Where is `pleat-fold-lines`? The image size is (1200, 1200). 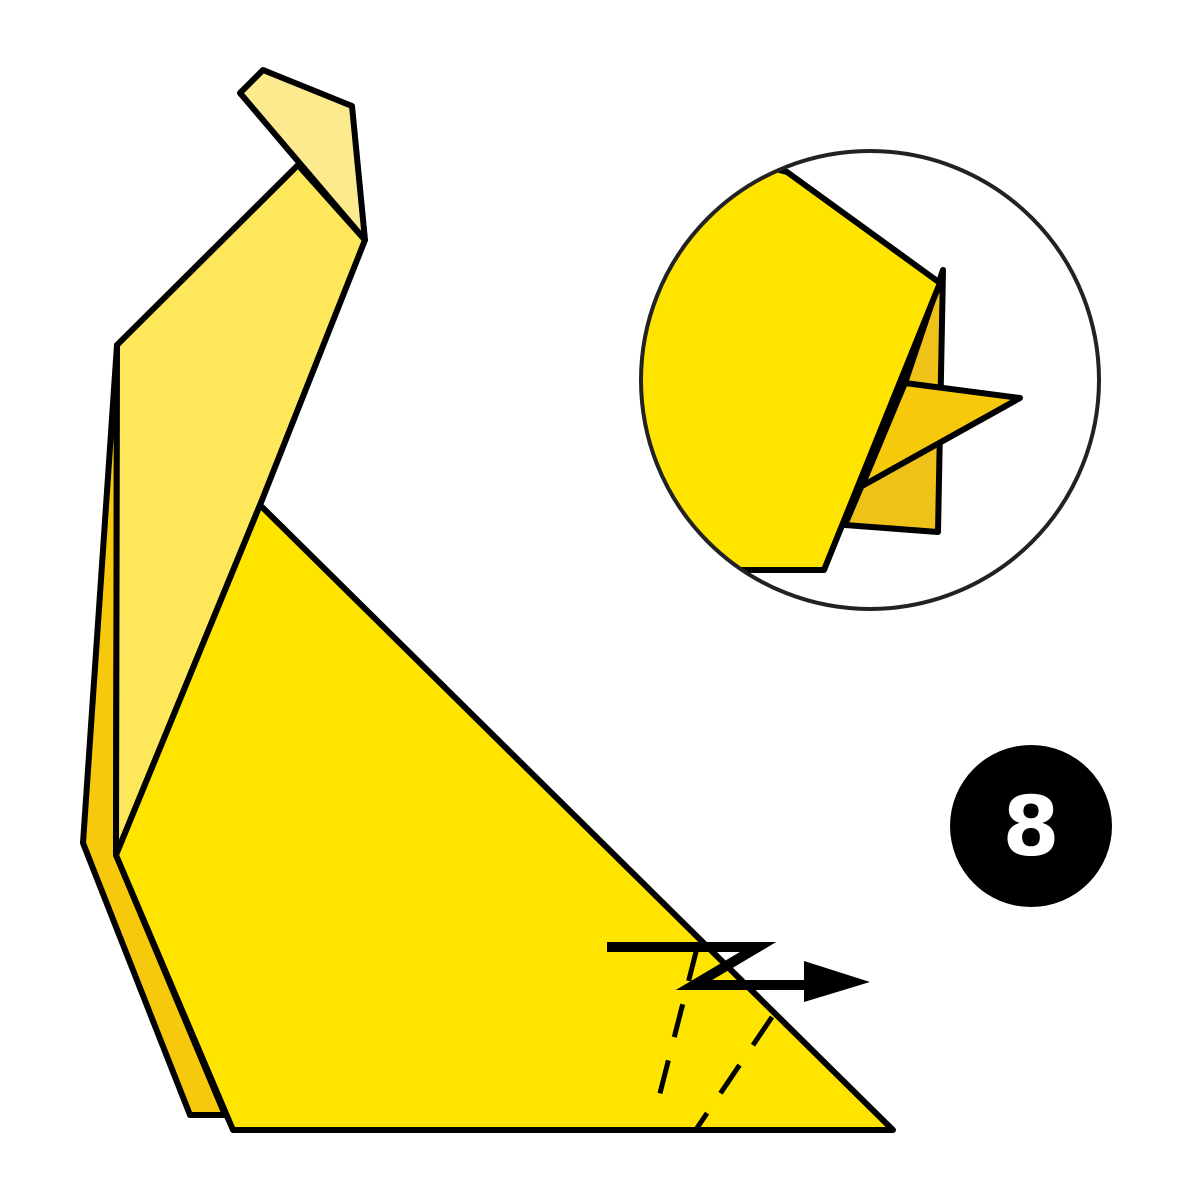 pleat-fold-lines is located at coordinates (714, 1038).